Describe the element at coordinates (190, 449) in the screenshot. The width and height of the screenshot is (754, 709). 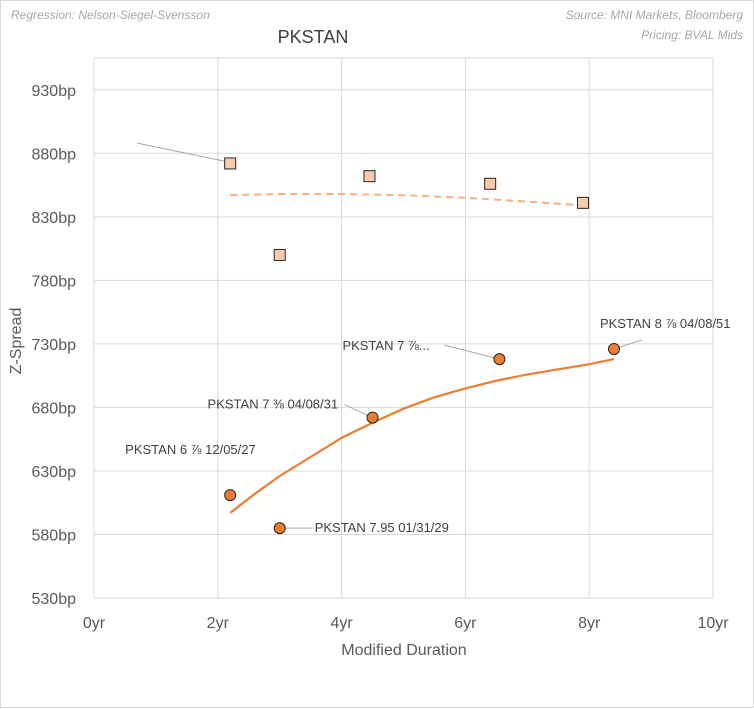
I see `data-label: PKSTAN 6 ⅞ 12/05/27` at that location.